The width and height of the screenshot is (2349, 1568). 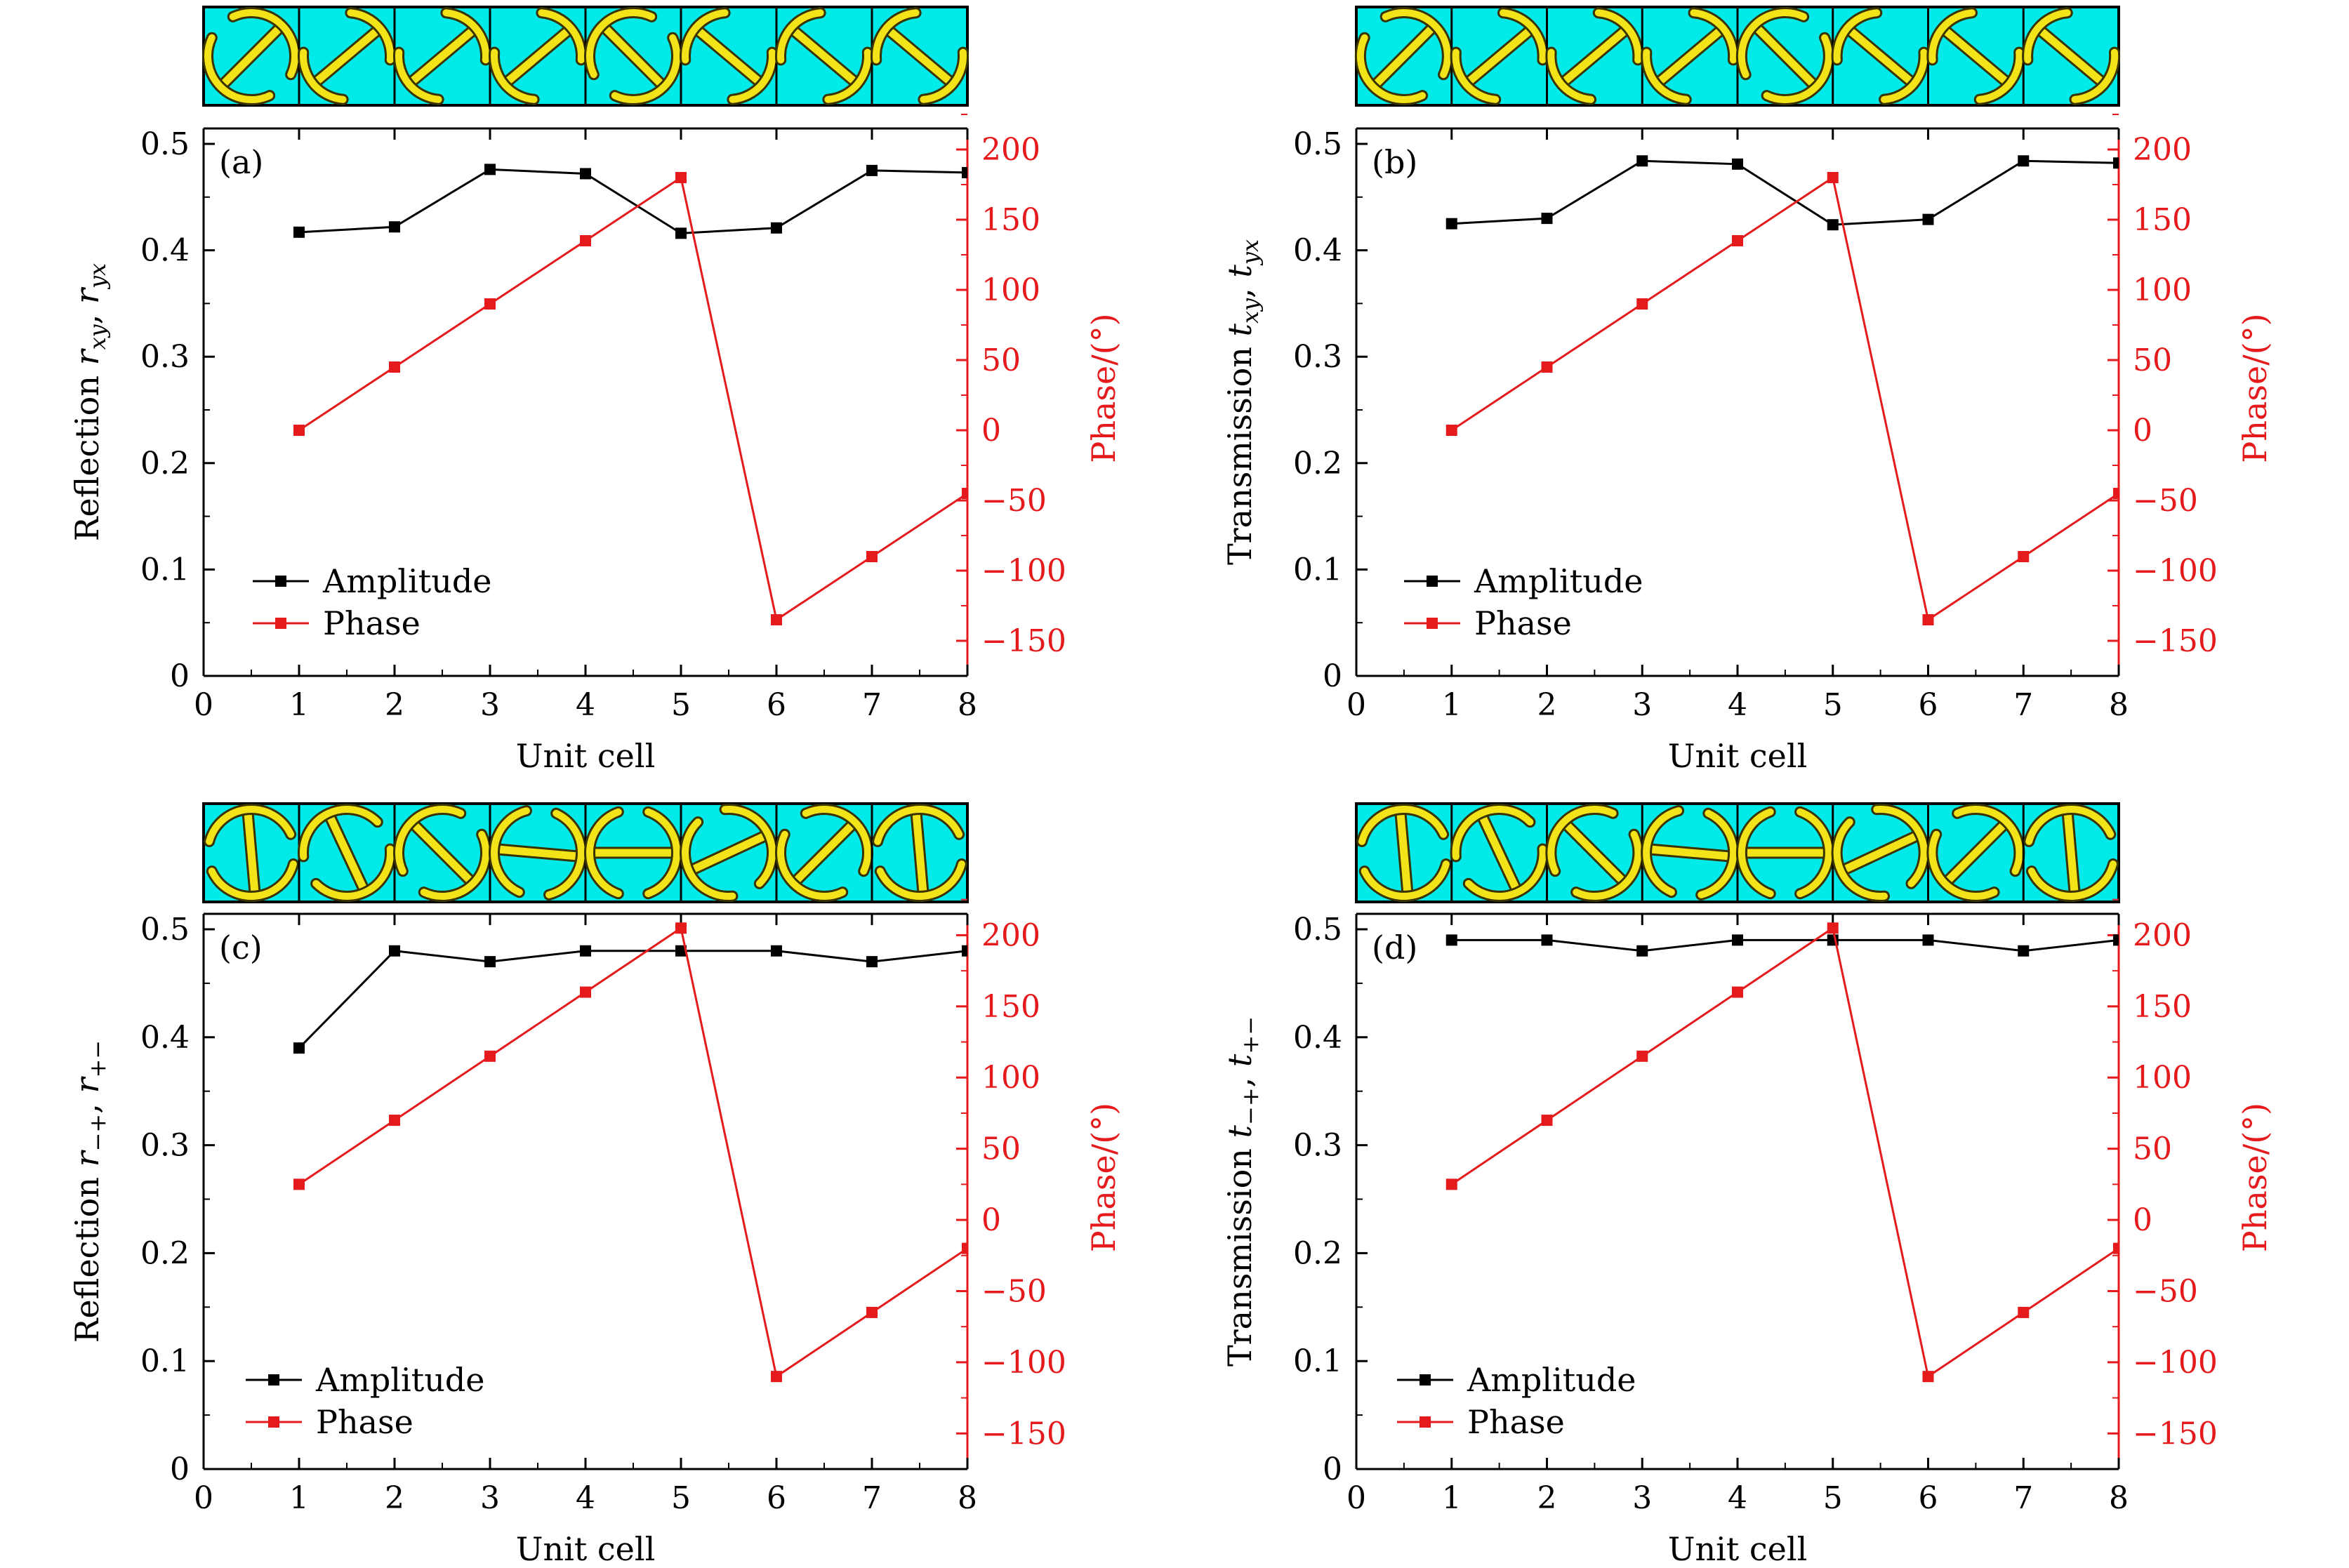 What do you see at coordinates (165, 357) in the screenshot?
I see `y-tick-label: 0.3` at bounding box center [165, 357].